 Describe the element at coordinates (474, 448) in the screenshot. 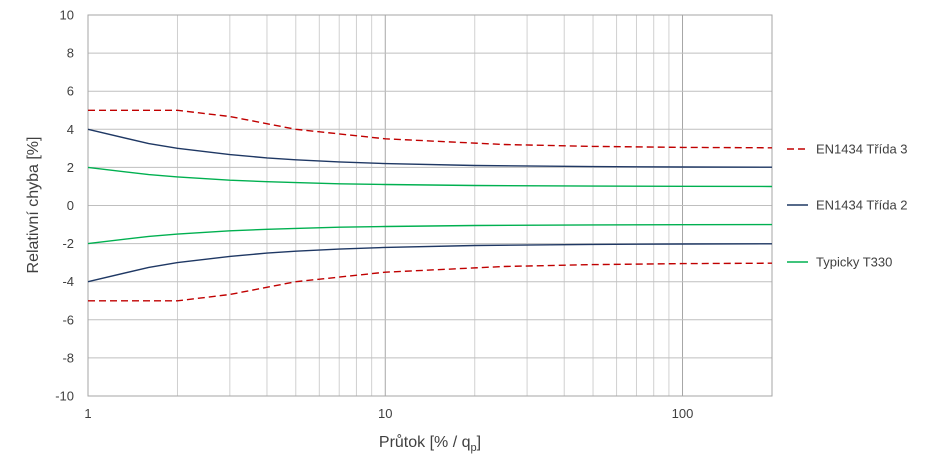

I see `x-axis-title-subscript: p` at that location.